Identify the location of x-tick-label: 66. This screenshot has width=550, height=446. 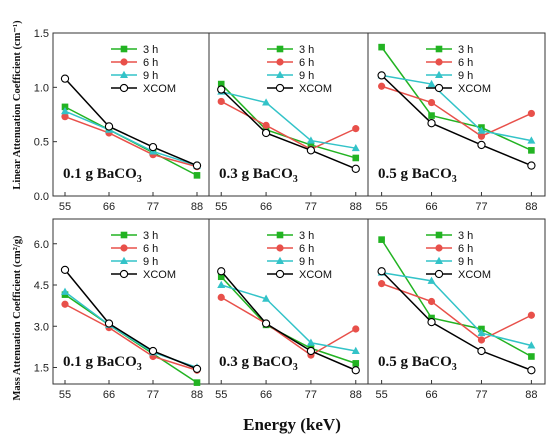
(431, 395).